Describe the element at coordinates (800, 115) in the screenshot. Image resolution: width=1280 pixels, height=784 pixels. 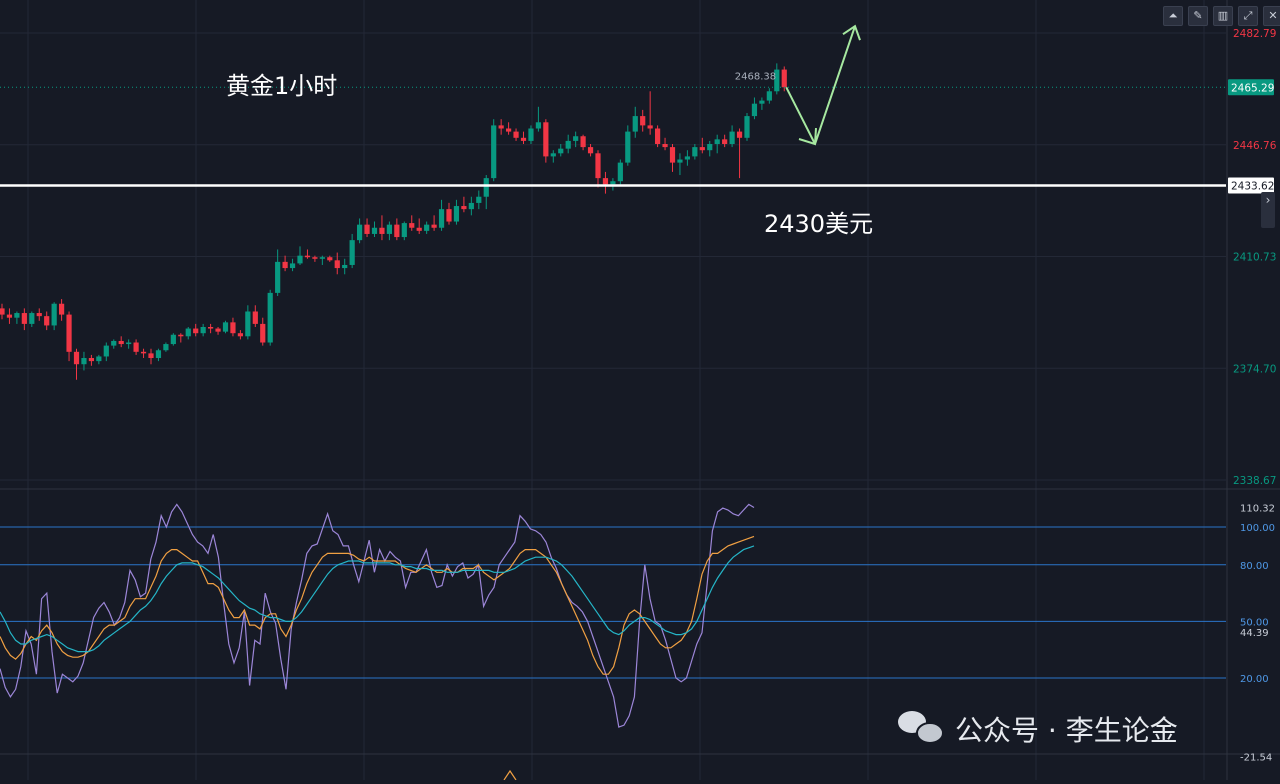
I see `projection-down-arrow` at that location.